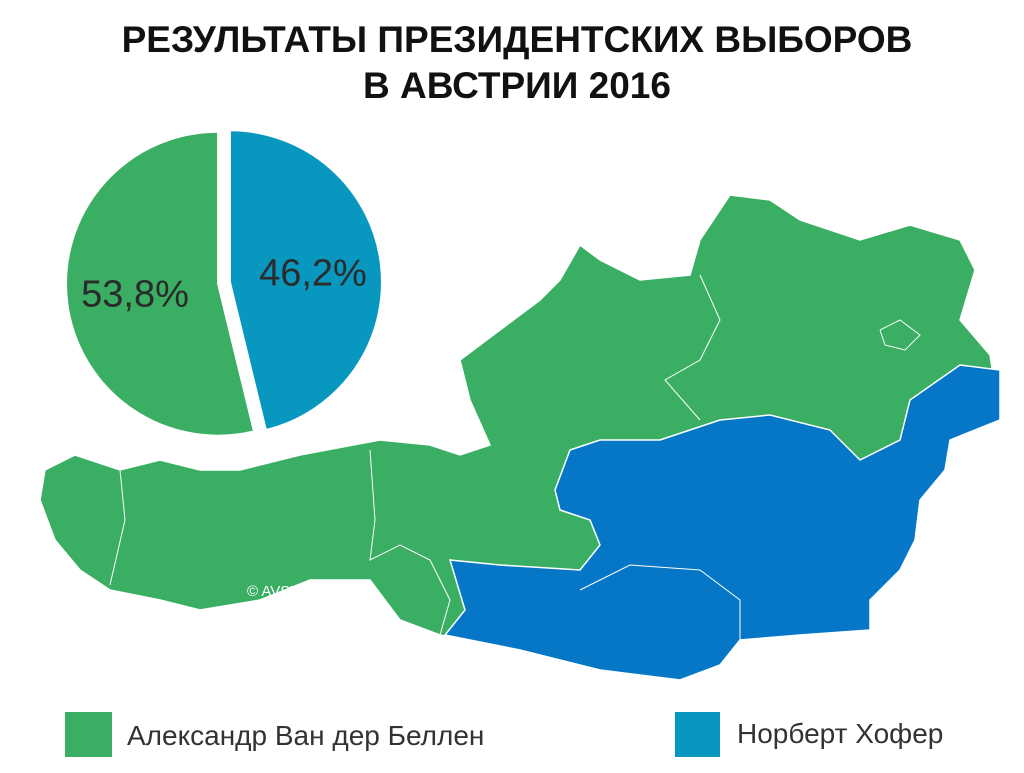  What do you see at coordinates (313, 273) in the screenshot?
I see `value-label: 46,2%` at bounding box center [313, 273].